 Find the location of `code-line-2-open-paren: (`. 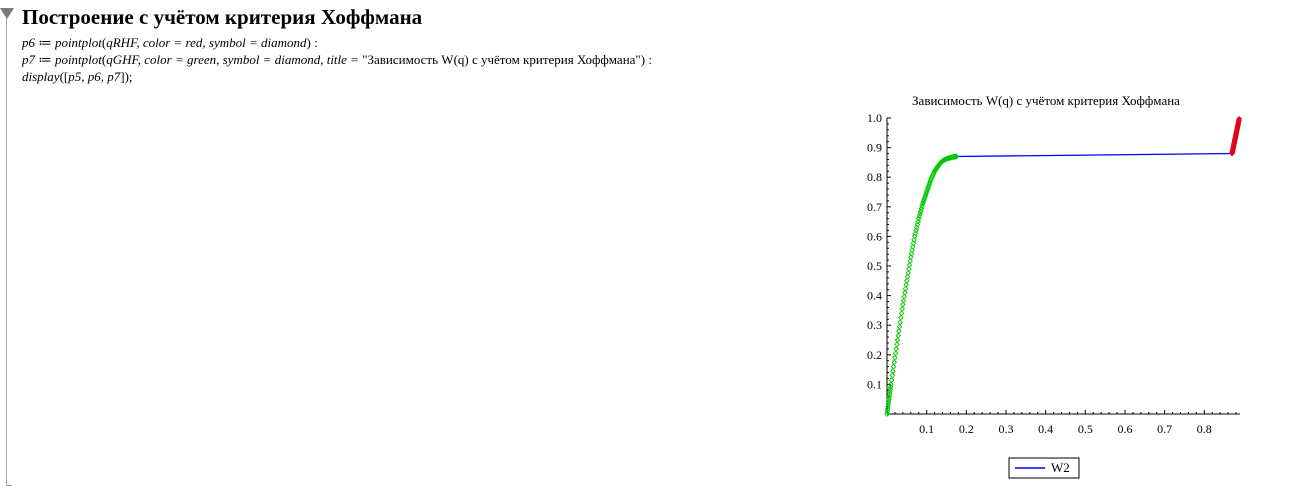

code-line-2-open-paren: ( is located at coordinates (104, 59).